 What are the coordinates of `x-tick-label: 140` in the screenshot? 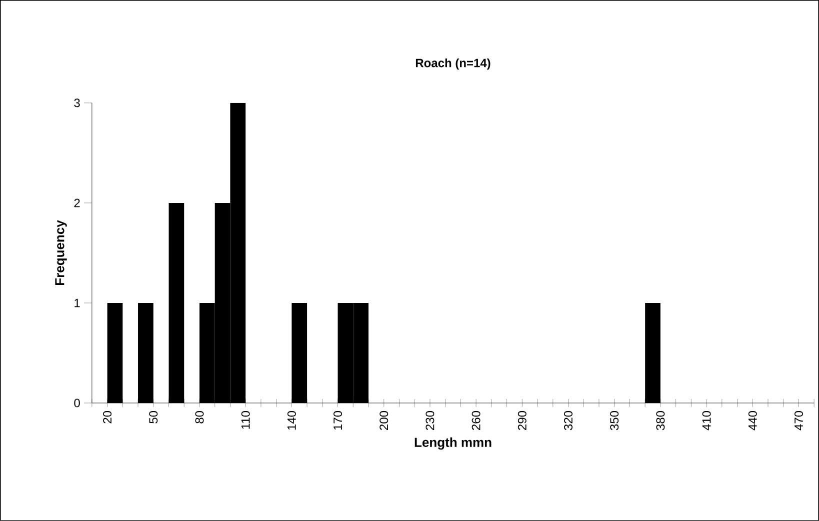 It's located at (291, 420).